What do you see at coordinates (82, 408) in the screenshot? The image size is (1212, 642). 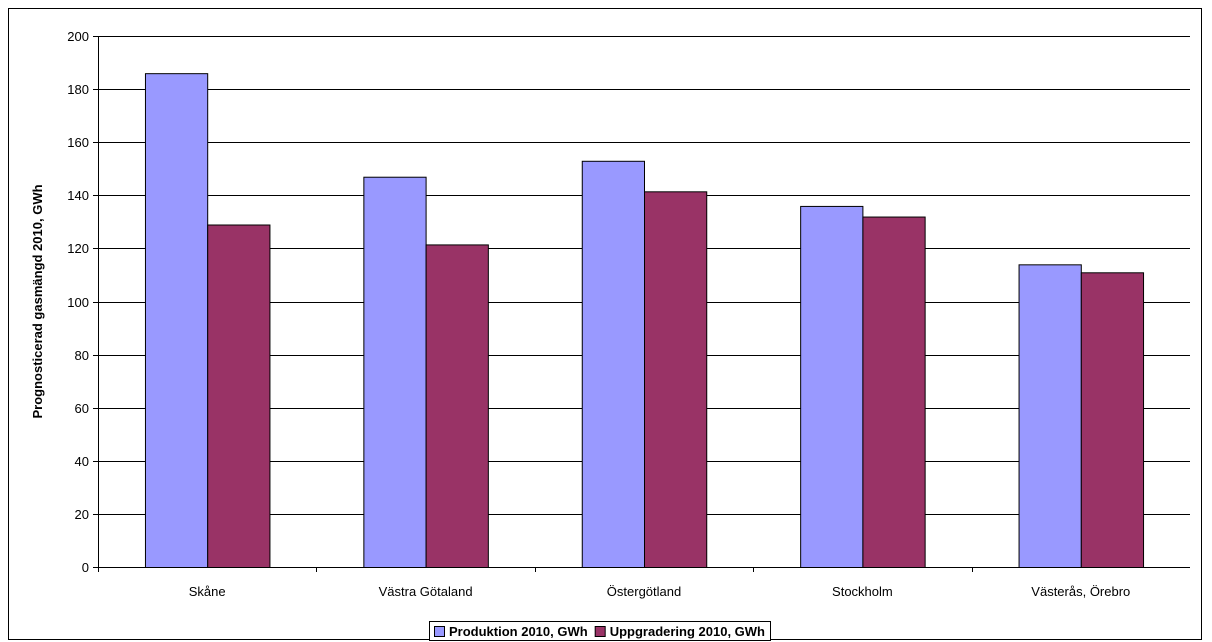 I see `y-tick-label: 60` at bounding box center [82, 408].